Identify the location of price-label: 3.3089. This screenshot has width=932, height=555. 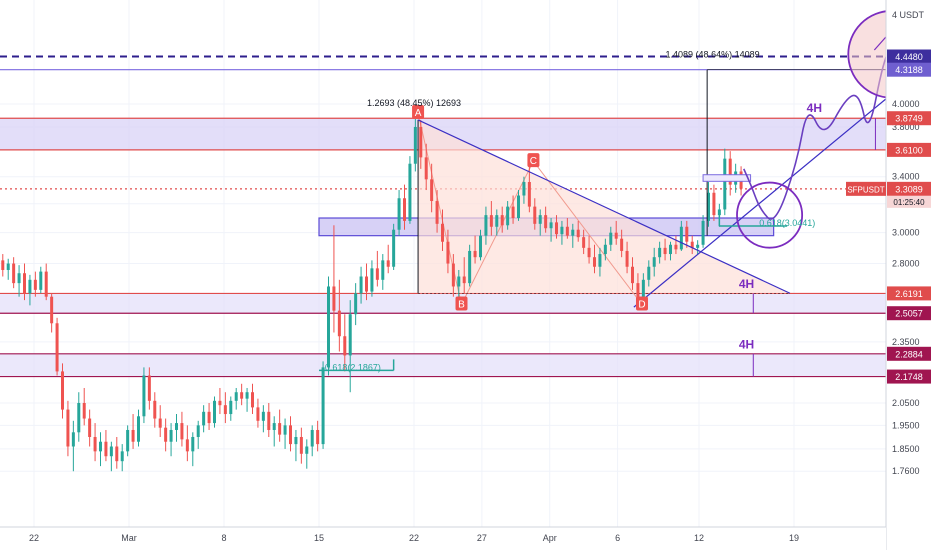
(909, 188).